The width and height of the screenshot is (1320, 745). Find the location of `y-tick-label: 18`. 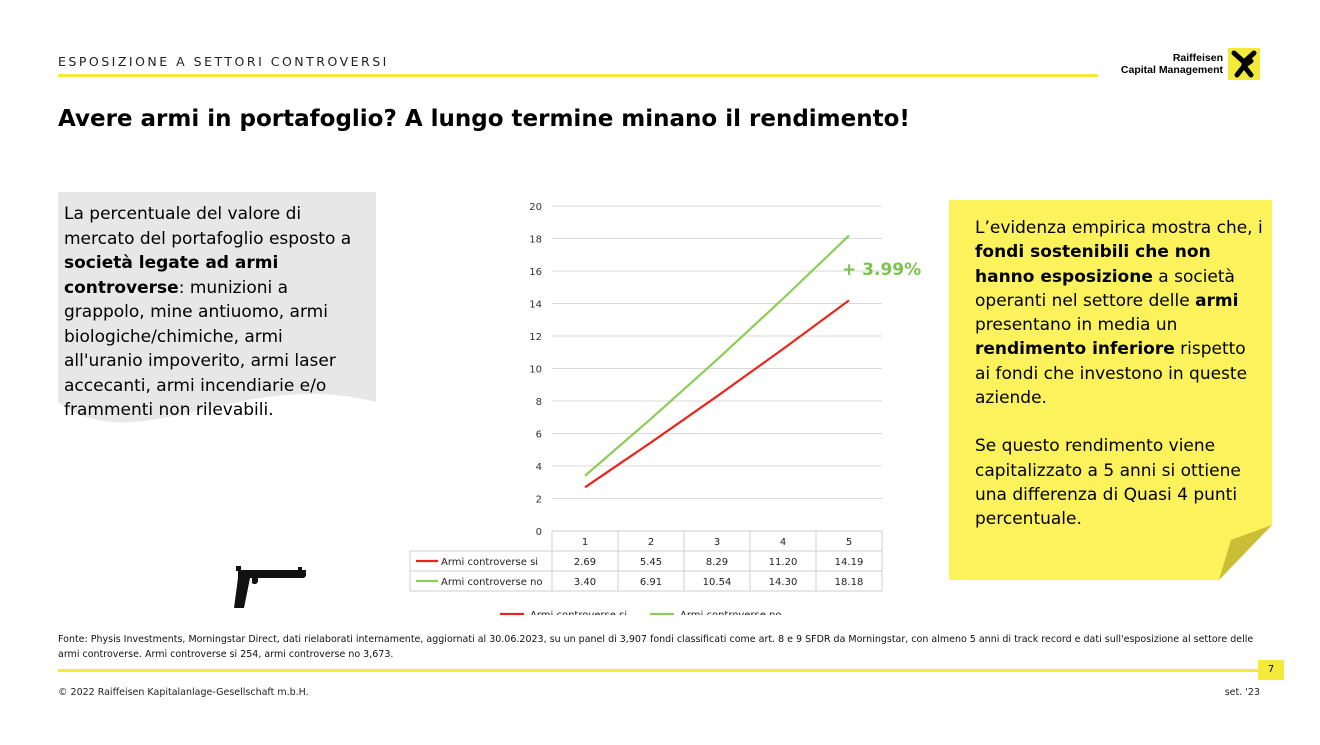

y-tick-label: 18 is located at coordinates (535, 240).